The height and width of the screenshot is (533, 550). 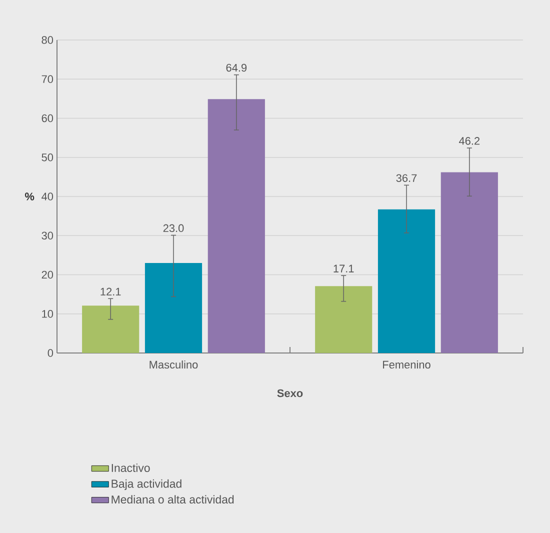 What do you see at coordinates (29, 196) in the screenshot?
I see `y-axis-title: %` at bounding box center [29, 196].